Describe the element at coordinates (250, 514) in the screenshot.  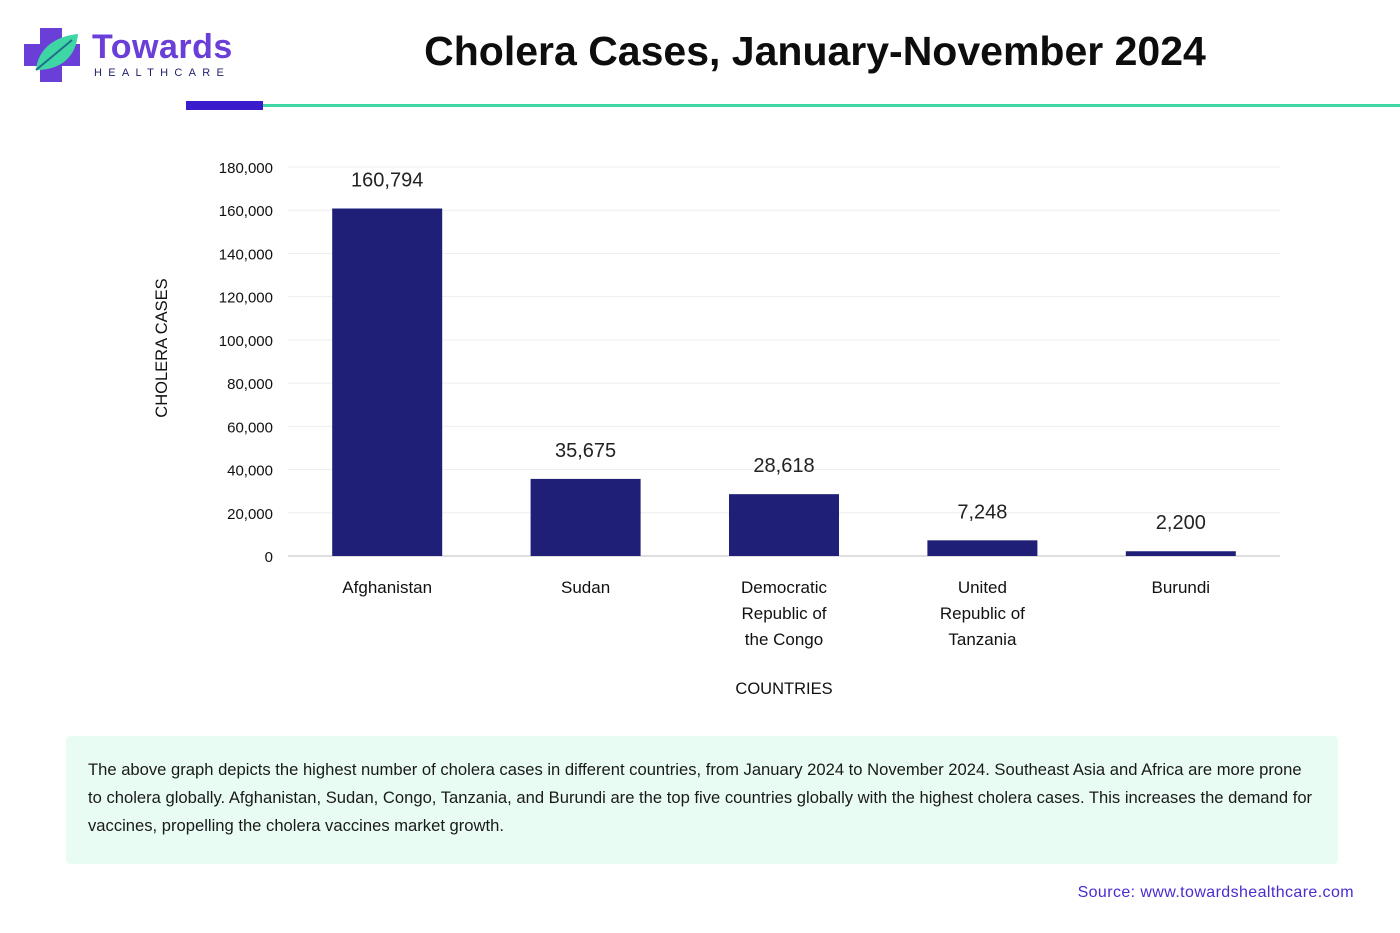
I see `y-tick-label: 20,000` at that location.